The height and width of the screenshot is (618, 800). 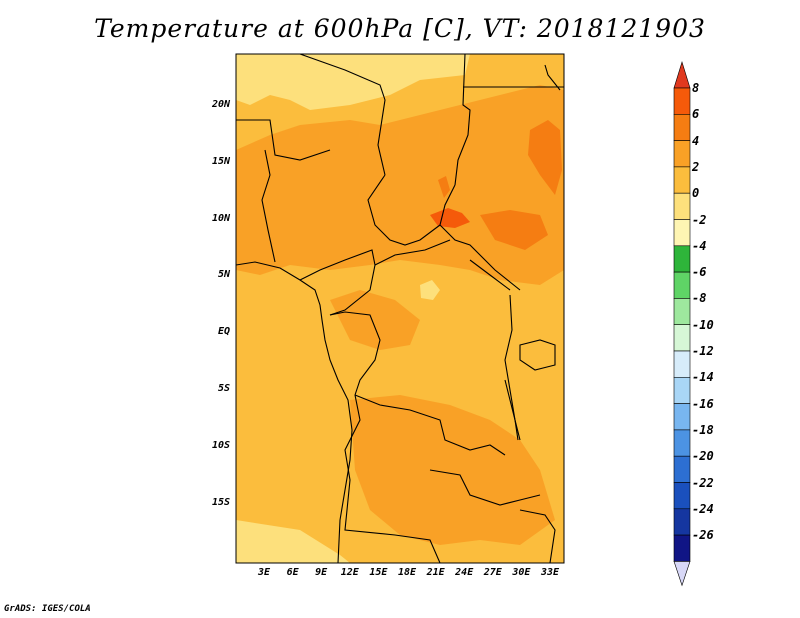 What do you see at coordinates (550, 572) in the screenshot?
I see `lon-label: 33E` at bounding box center [550, 572].